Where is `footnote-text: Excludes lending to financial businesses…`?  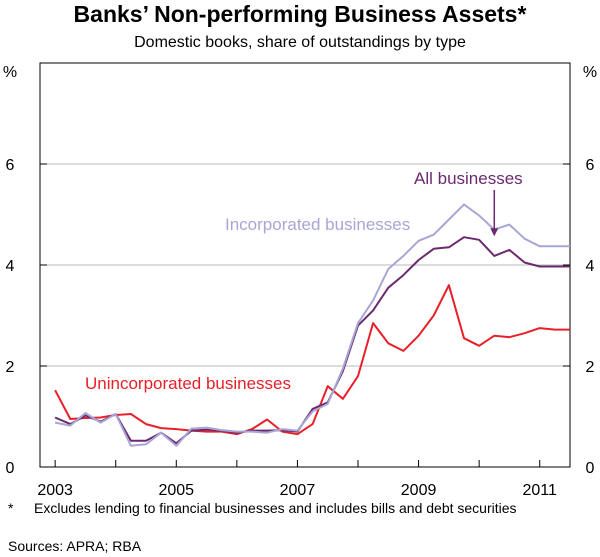
footnote-text: Excludes lending to financial businesses… is located at coordinates (275, 508).